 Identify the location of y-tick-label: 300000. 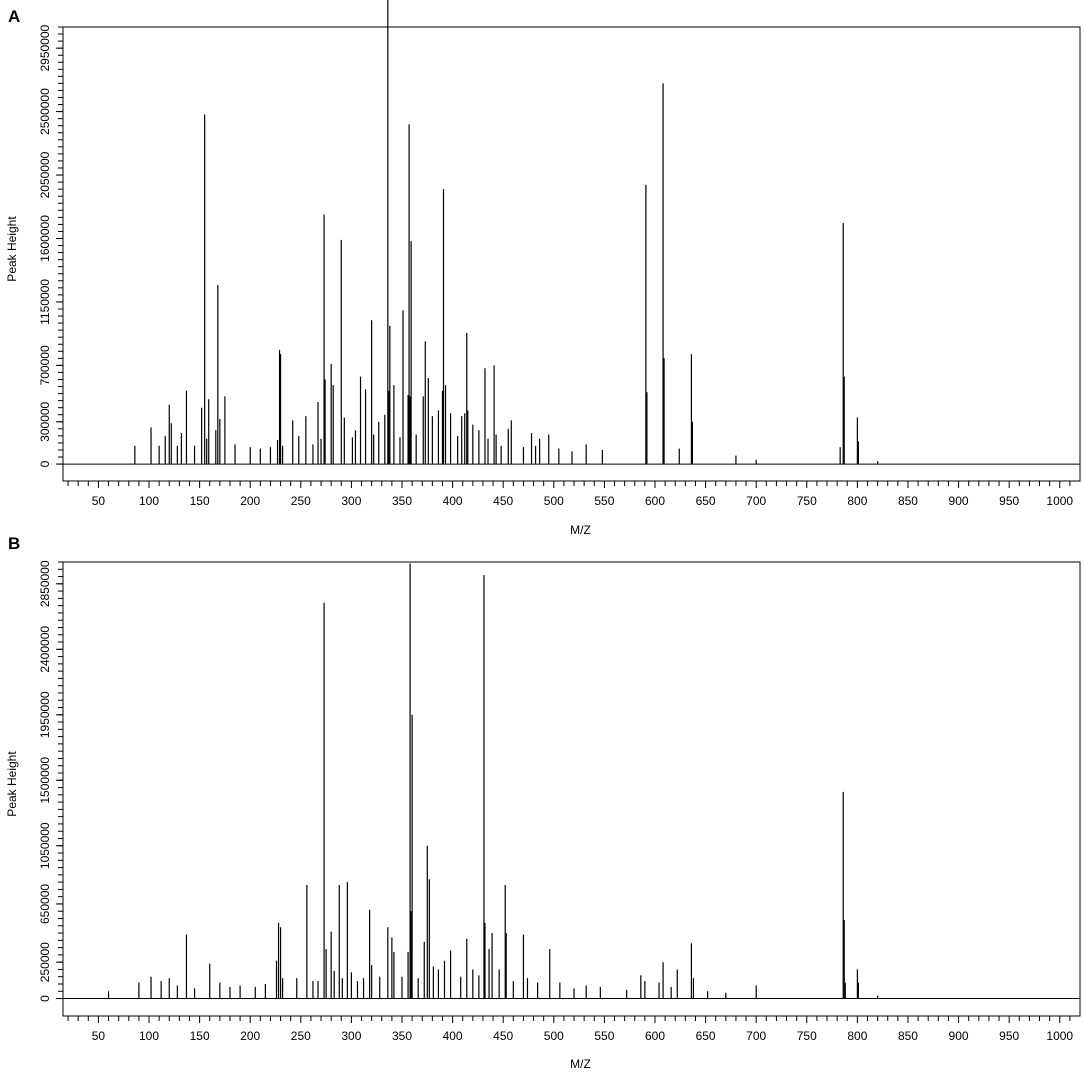
(45, 421).